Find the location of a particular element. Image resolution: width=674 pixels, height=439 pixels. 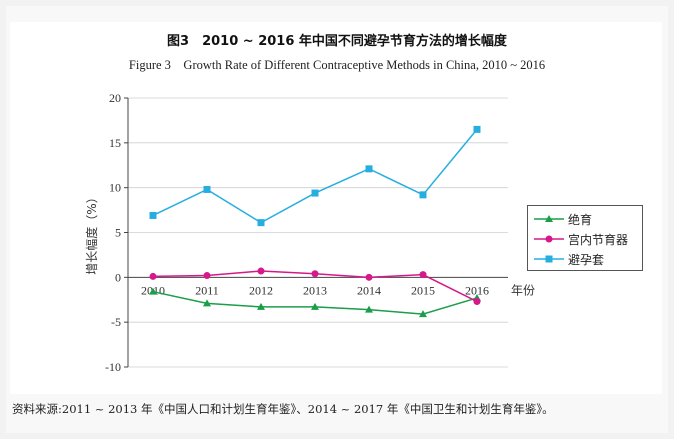

legend-label-iud: 宫内节育器 is located at coordinates (598, 240).